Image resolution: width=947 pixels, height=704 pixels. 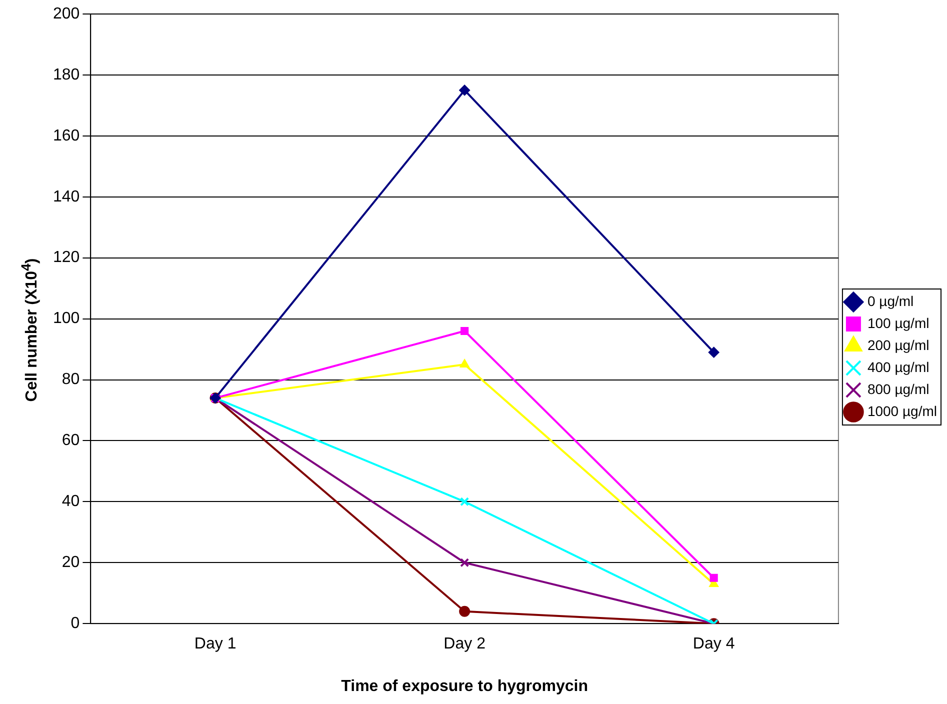 I want to click on y-tick-label: 100, so click(x=66, y=319).